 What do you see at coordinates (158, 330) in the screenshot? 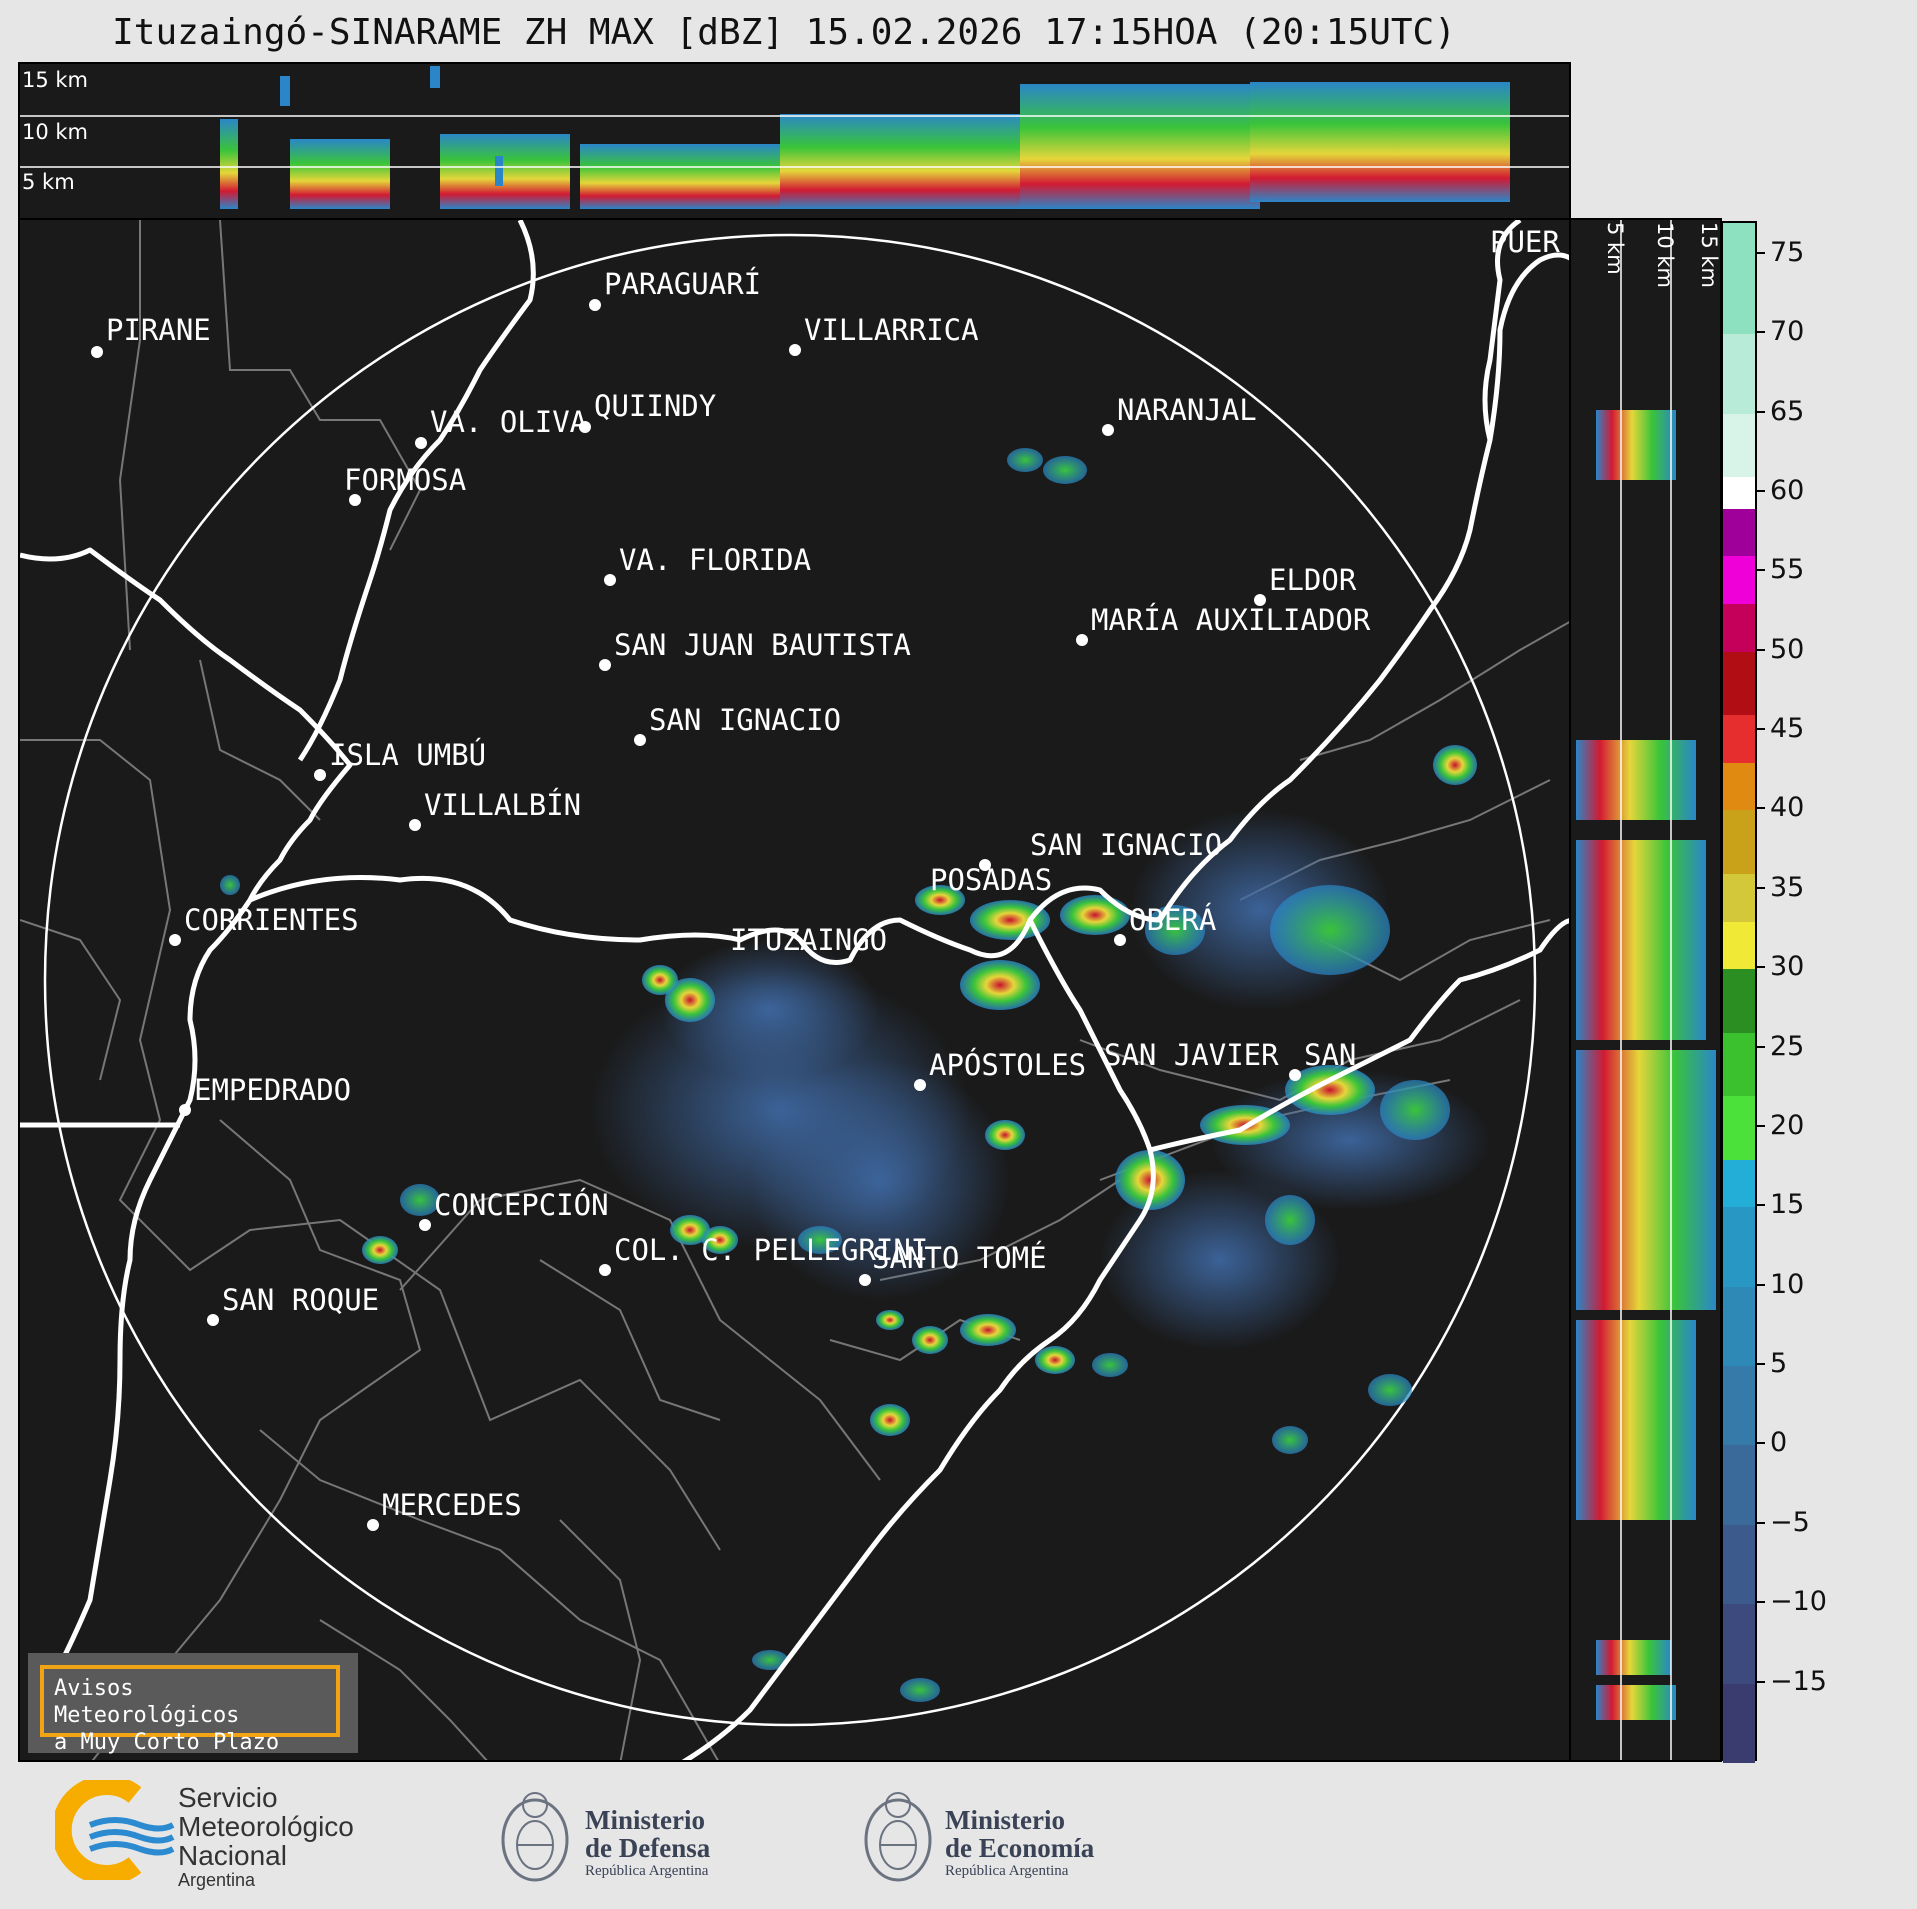
I see `city-label: PIRANE` at bounding box center [158, 330].